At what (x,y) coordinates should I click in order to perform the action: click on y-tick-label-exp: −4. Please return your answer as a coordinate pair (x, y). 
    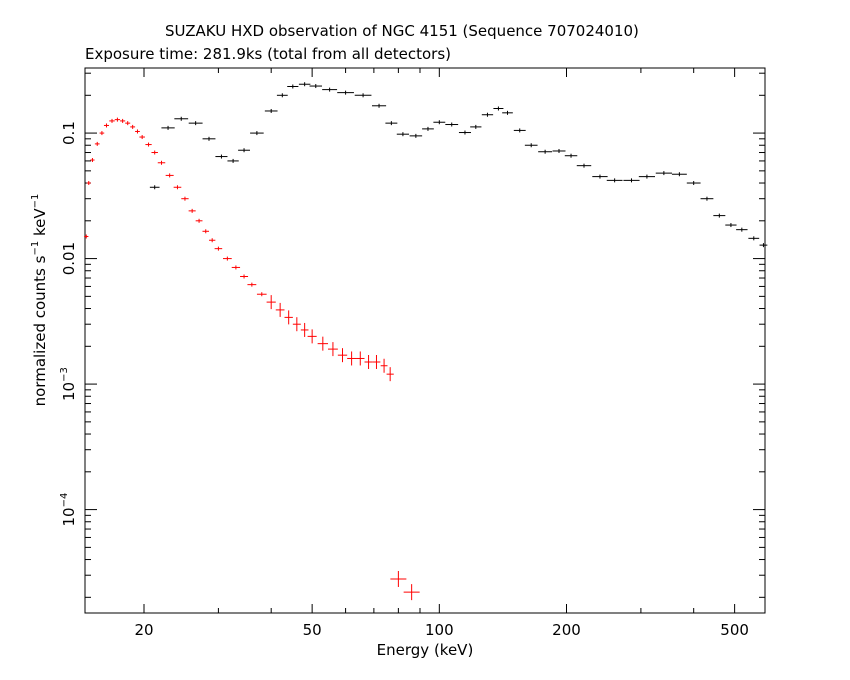
    Looking at the image, I should click on (64, 500).